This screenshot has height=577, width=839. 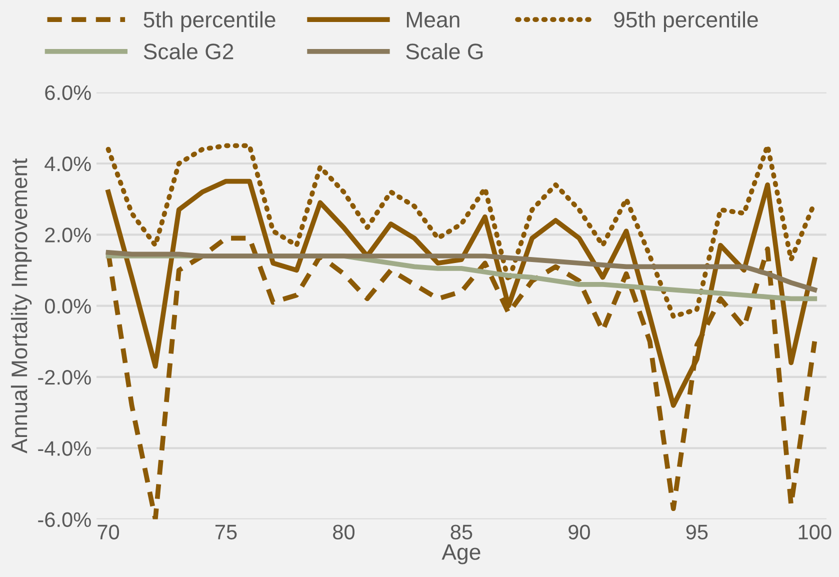 I want to click on y-tick-label: -2.0%, so click(x=64, y=377).